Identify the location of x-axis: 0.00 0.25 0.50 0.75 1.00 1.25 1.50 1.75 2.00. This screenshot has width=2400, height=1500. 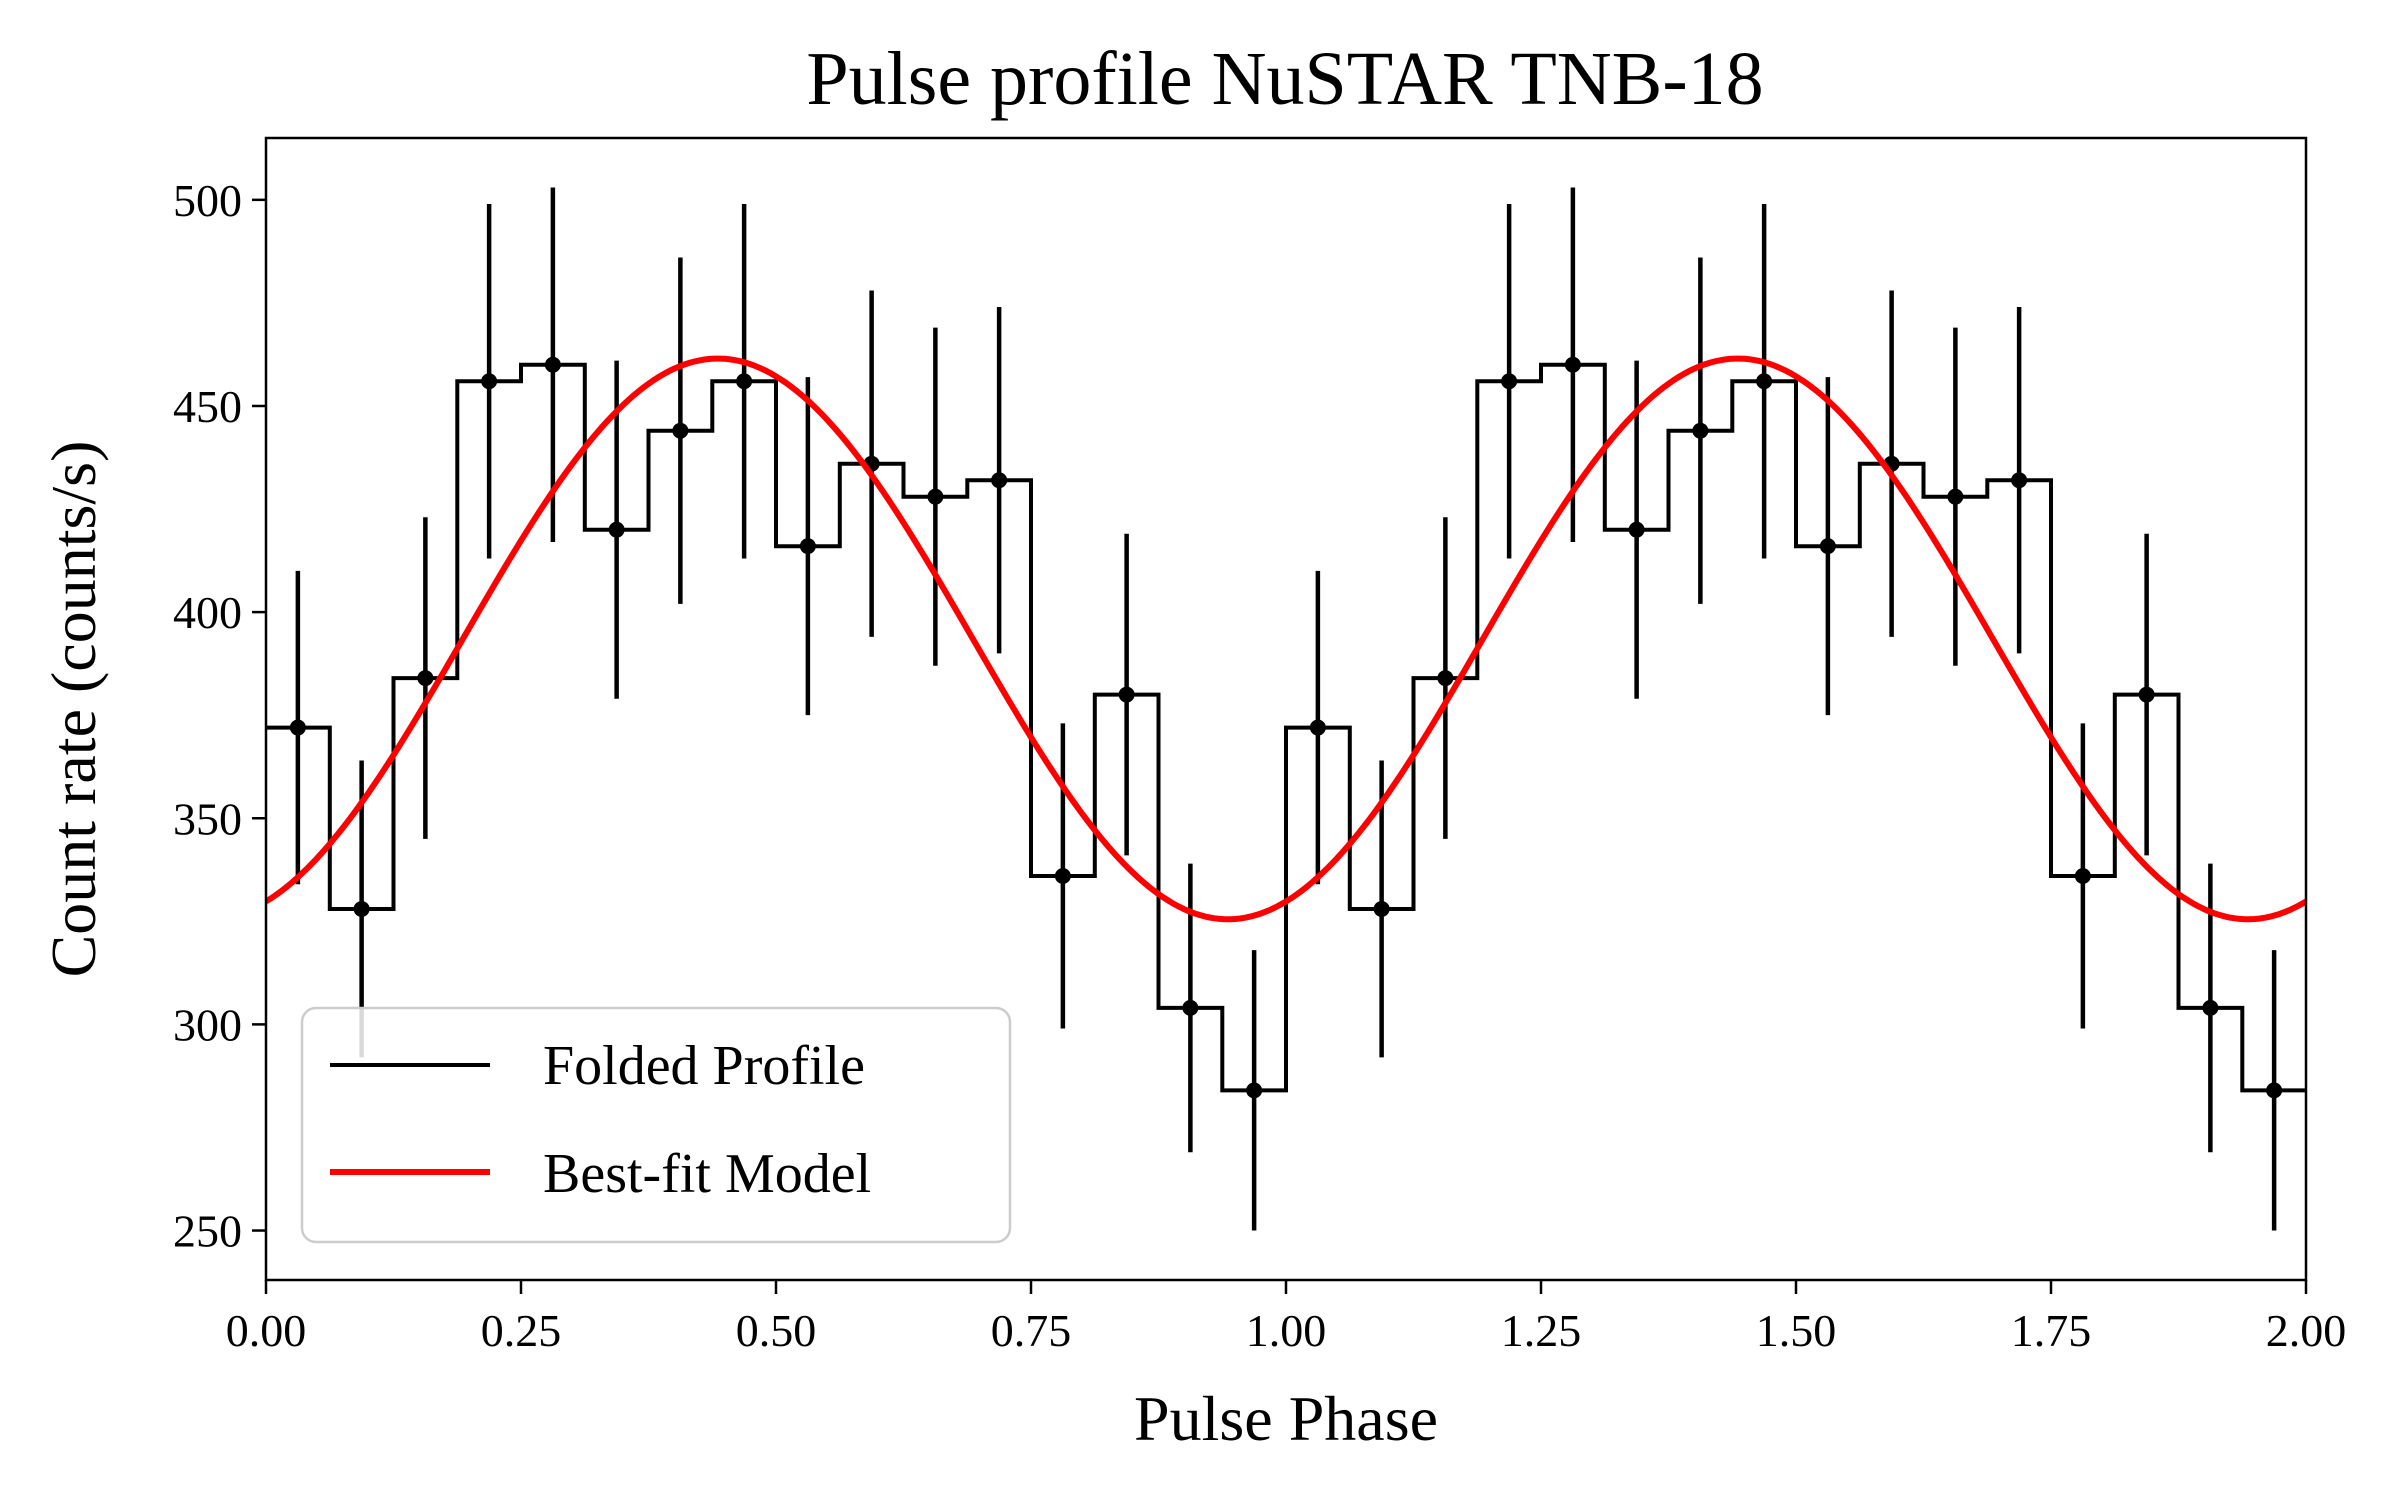
(1286, 1318).